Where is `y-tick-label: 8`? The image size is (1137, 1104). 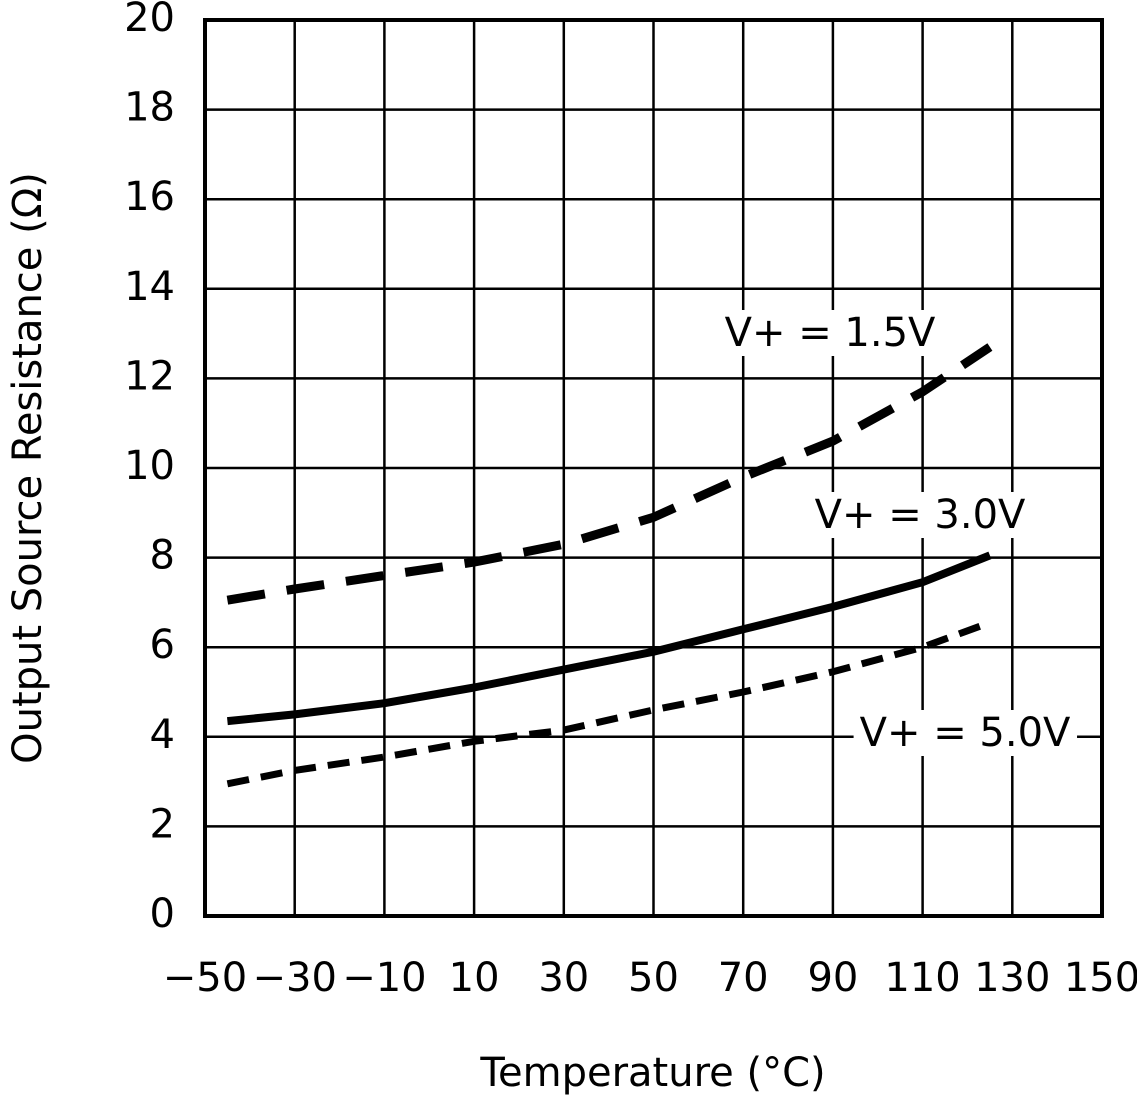 y-tick-label: 8 is located at coordinates (162, 556).